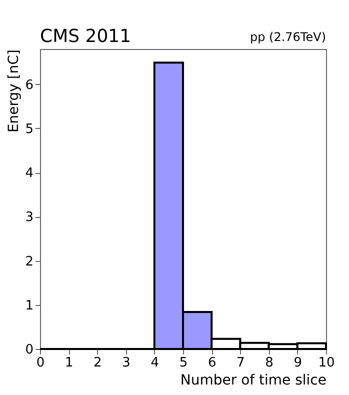 This screenshot has height=395, width=349. I want to click on x-tick-label: 3, so click(126, 363).